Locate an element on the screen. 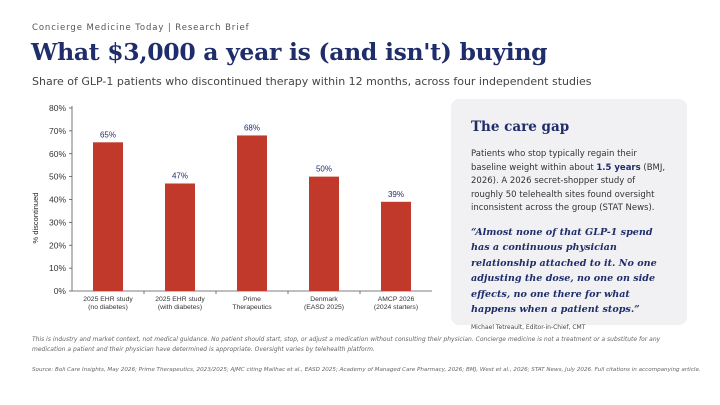  y-axis-label: % discontinued is located at coordinates (35, 218).